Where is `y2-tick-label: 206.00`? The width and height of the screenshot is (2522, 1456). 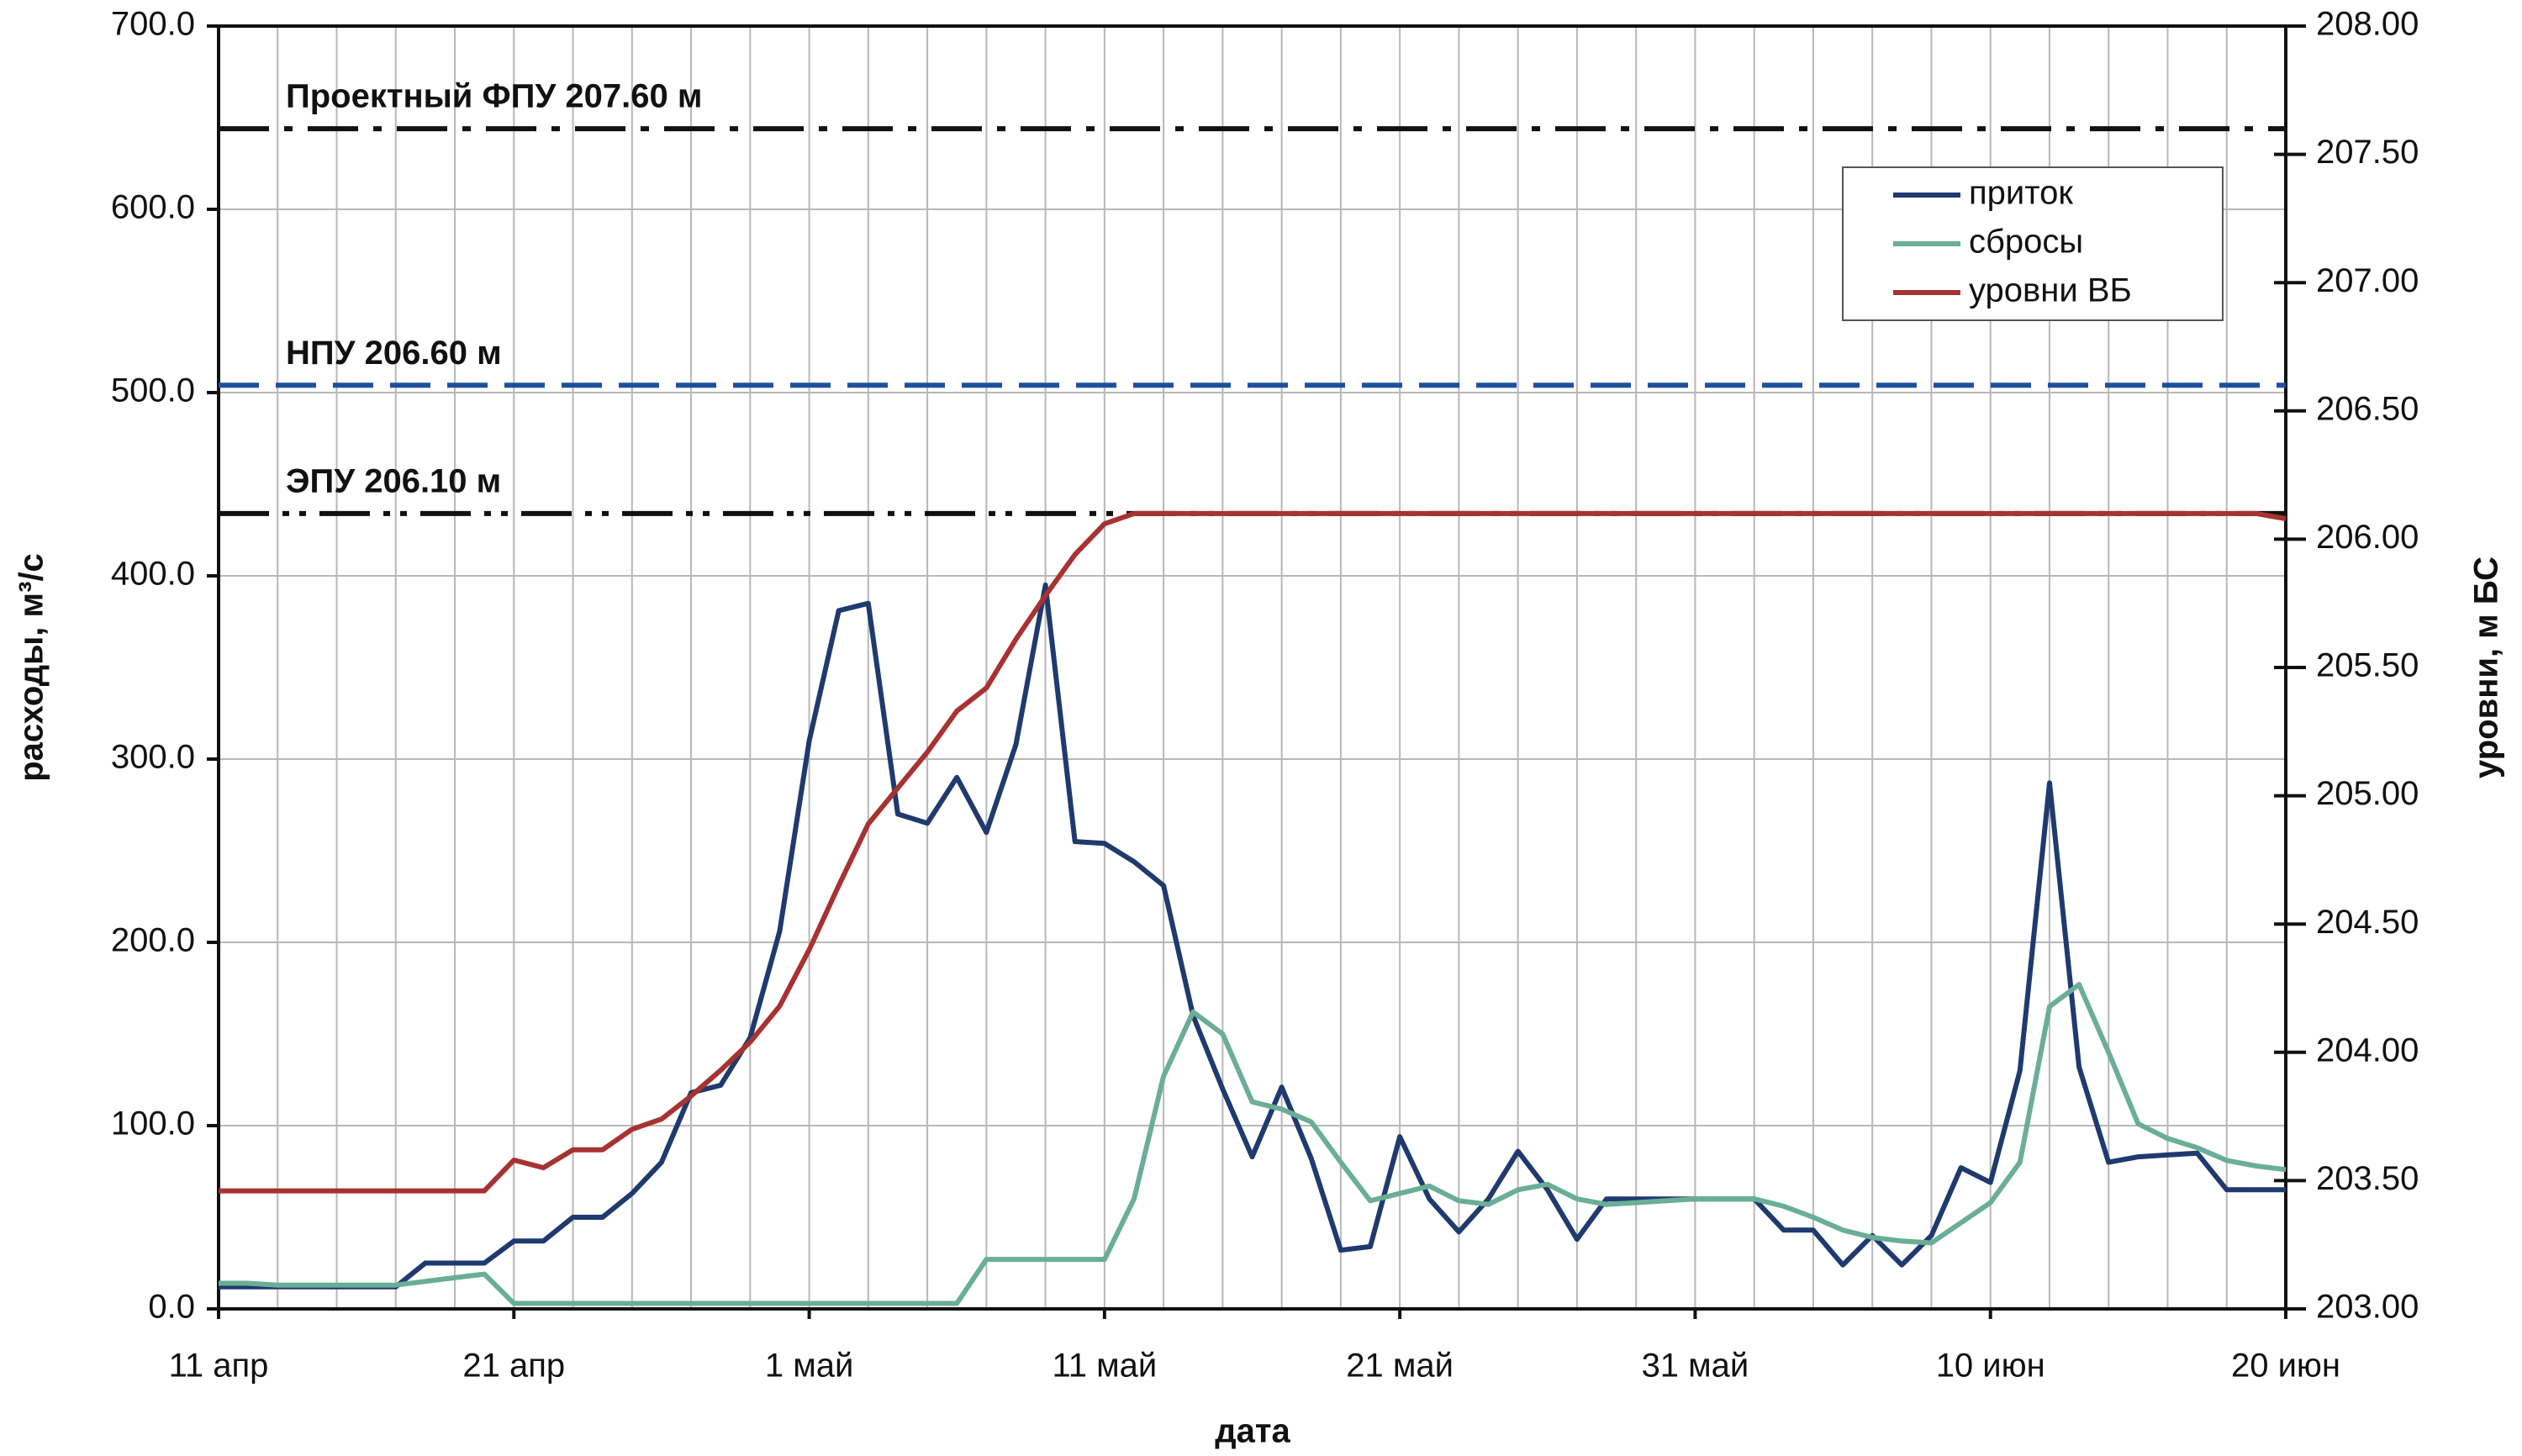
y2-tick-label: 206.00 is located at coordinates (2367, 537).